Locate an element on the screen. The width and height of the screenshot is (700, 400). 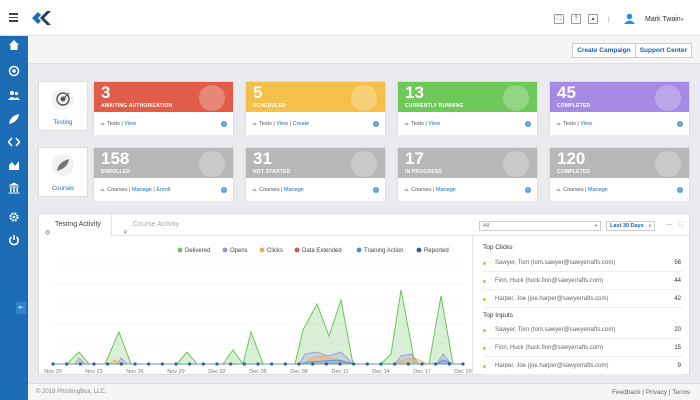
date-range-select: Last 30 Days ▼ is located at coordinates (630, 226).